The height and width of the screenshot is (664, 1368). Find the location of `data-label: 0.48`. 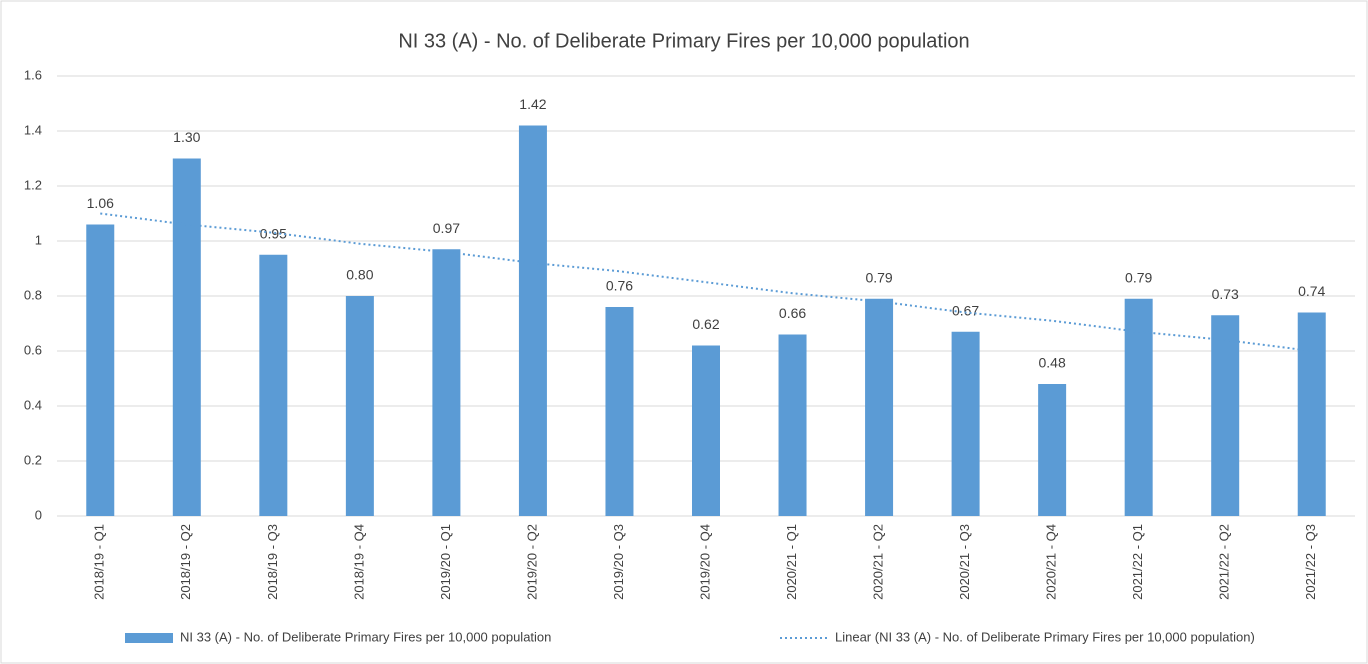

data-label: 0.48 is located at coordinates (1052, 363).